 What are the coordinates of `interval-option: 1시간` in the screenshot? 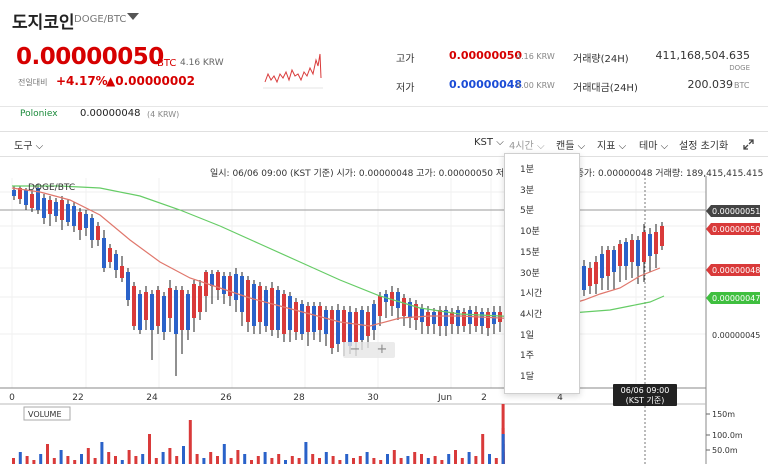 It's located at (531, 294).